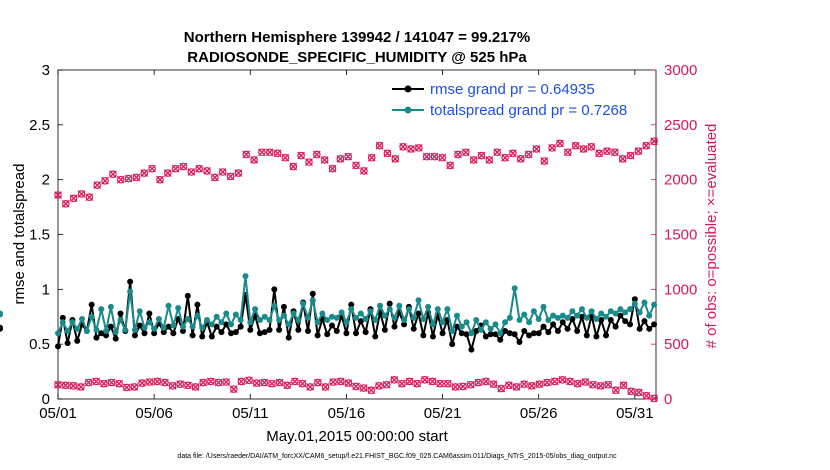  Describe the element at coordinates (329, 313) in the screenshot. I see `series-layer` at that location.